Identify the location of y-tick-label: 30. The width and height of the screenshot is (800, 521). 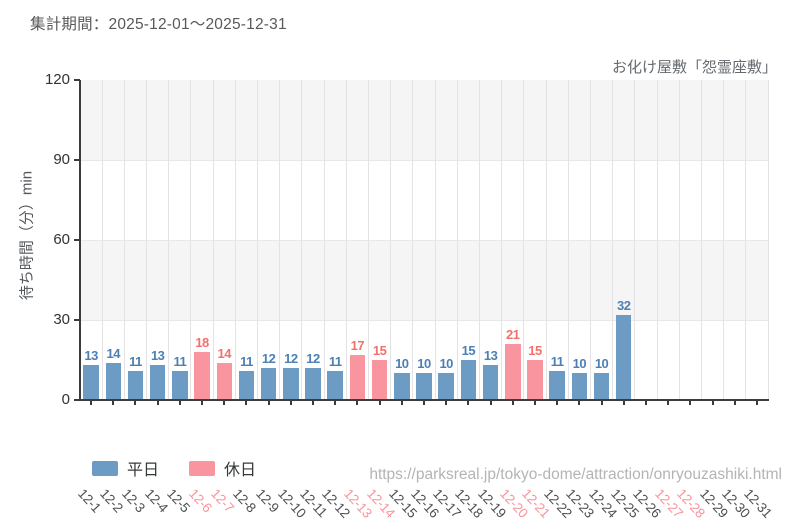
(61, 319).